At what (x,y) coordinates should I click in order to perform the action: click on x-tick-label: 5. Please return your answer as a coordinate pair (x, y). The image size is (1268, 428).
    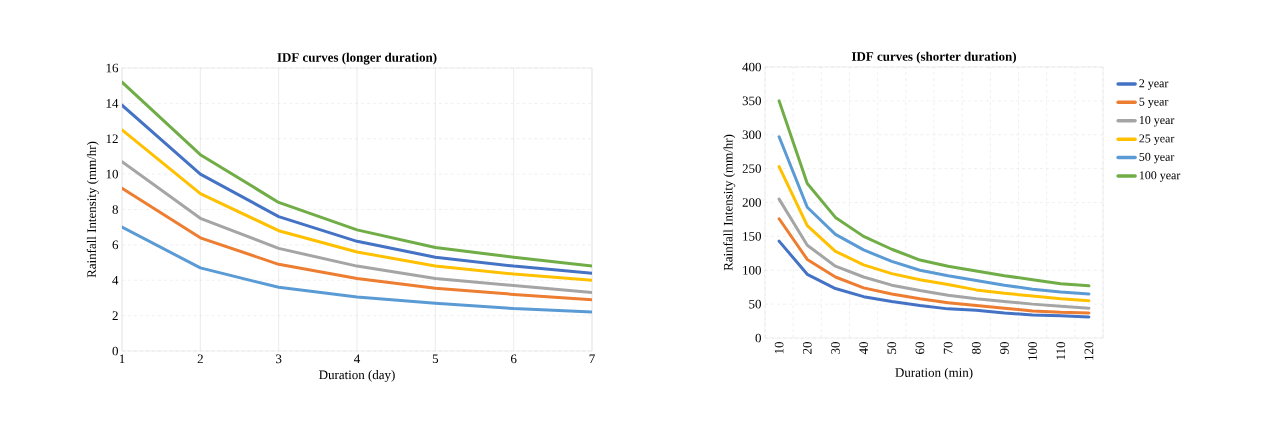
    Looking at the image, I should click on (435, 359).